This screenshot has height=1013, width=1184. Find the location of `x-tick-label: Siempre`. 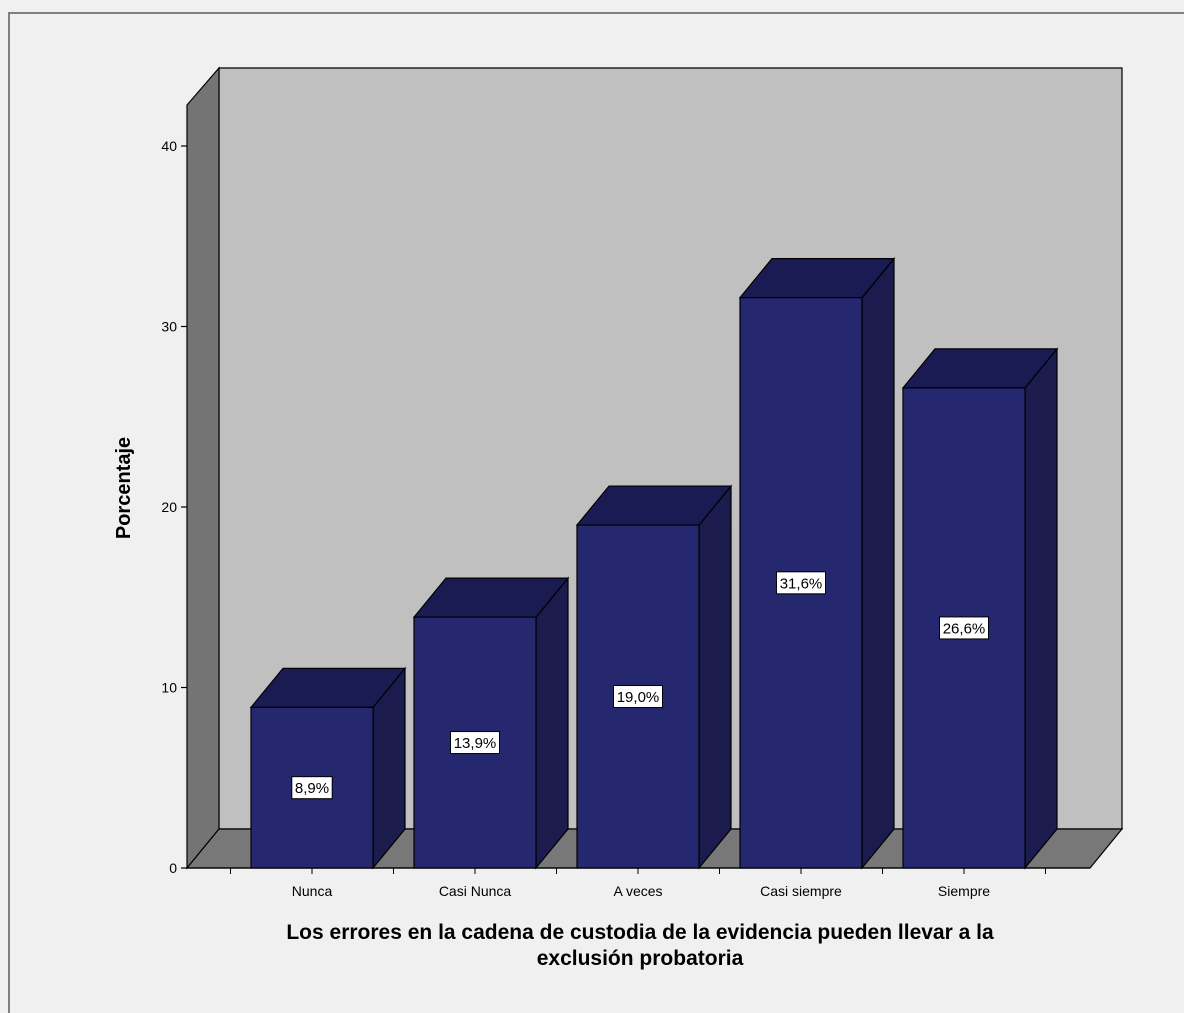

x-tick-label: Siempre is located at coordinates (964, 891).